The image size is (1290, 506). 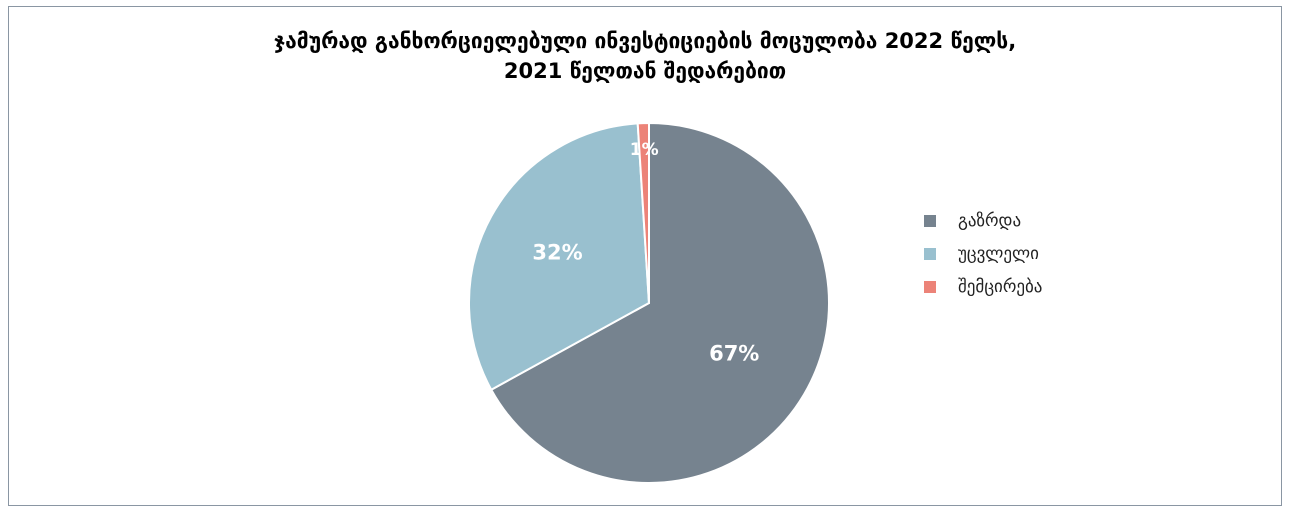 I want to click on chart-title-line-2: 2021 წელთან შედარებით, so click(x=645, y=71).